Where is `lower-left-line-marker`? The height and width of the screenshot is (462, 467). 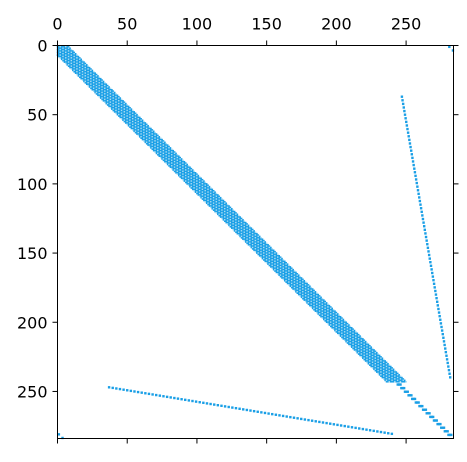 lower-left-line-marker is located at coordinates (174, 398).